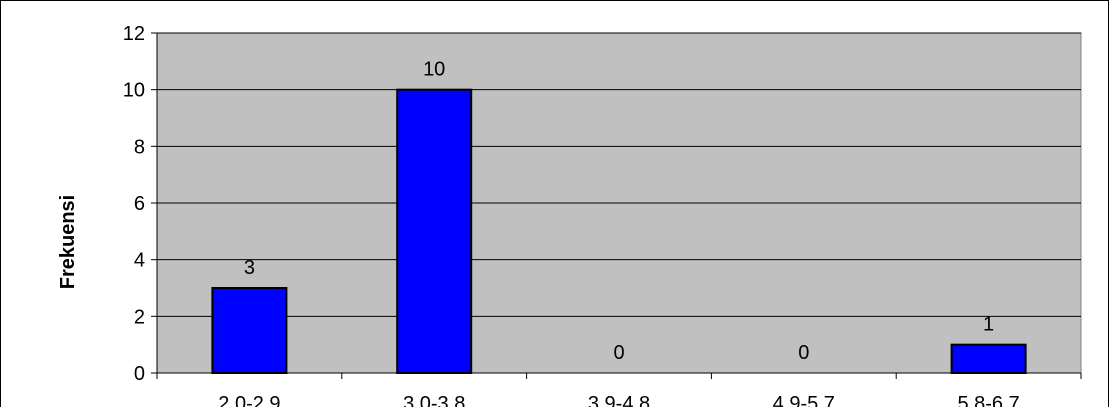 This screenshot has width=1109, height=407. What do you see at coordinates (249, 400) in the screenshot?
I see `x-tick-label-0: 2.0-2.9` at bounding box center [249, 400].